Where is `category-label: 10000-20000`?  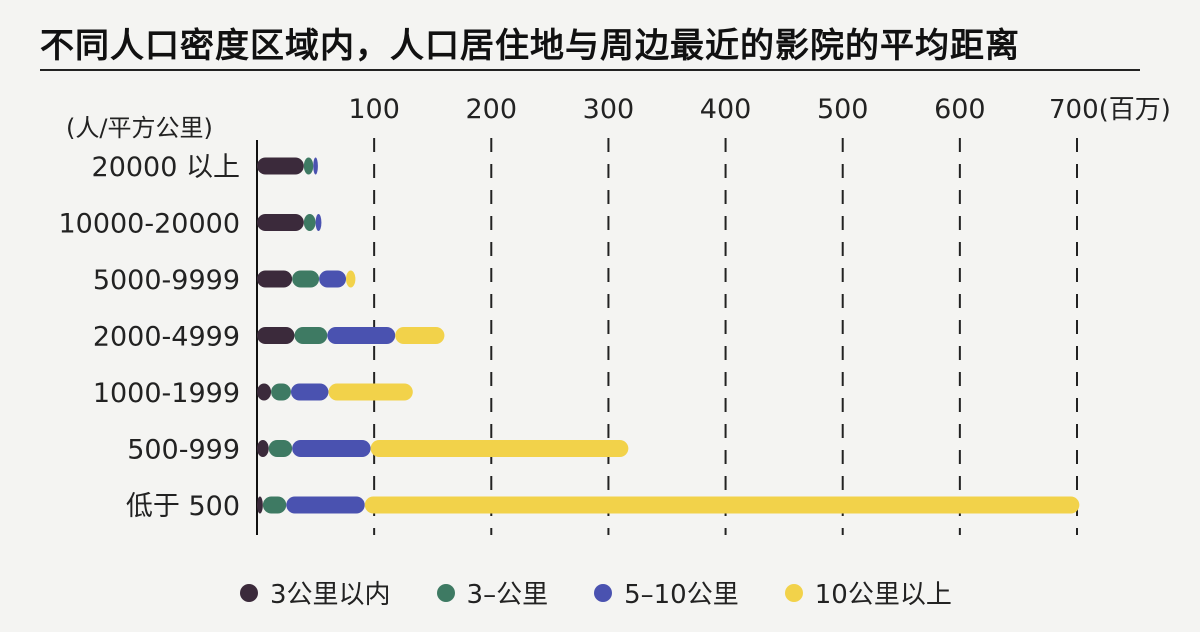 category-label: 10000-20000 is located at coordinates (149, 224).